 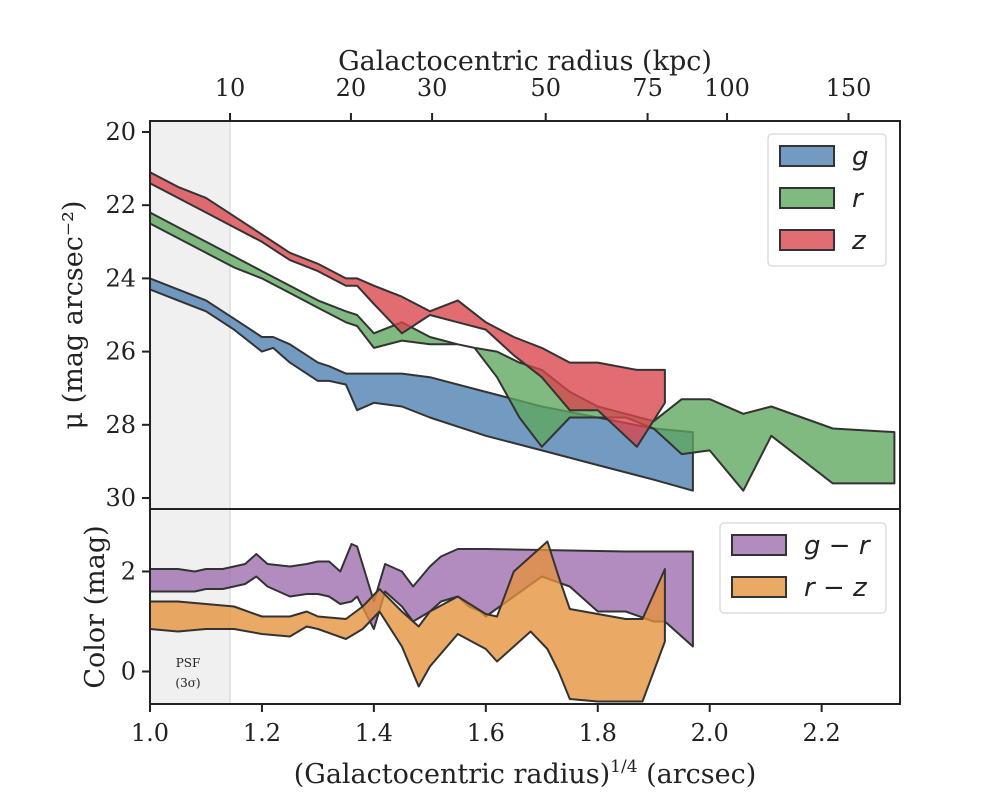 I want to click on psf-label-line1: PSF, so click(x=188, y=663).